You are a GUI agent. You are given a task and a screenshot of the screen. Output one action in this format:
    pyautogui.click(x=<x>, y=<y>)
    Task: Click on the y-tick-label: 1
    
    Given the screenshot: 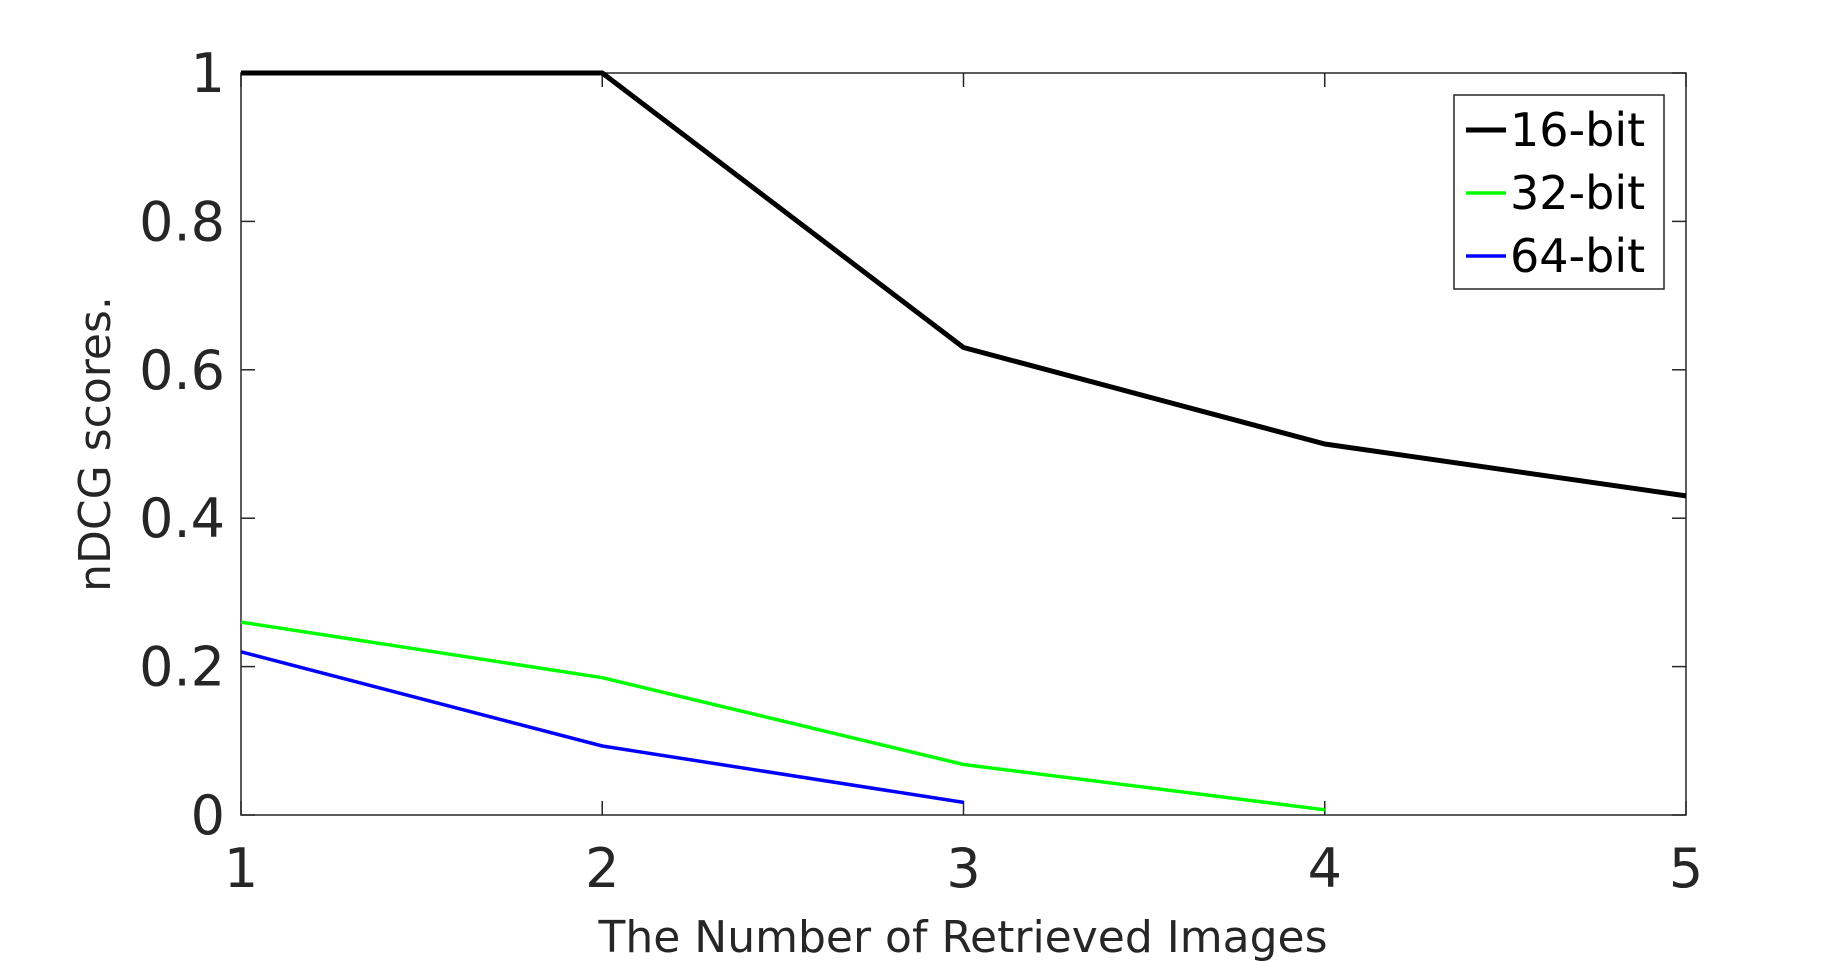 What is the action you would take?
    pyautogui.click(x=208, y=73)
    